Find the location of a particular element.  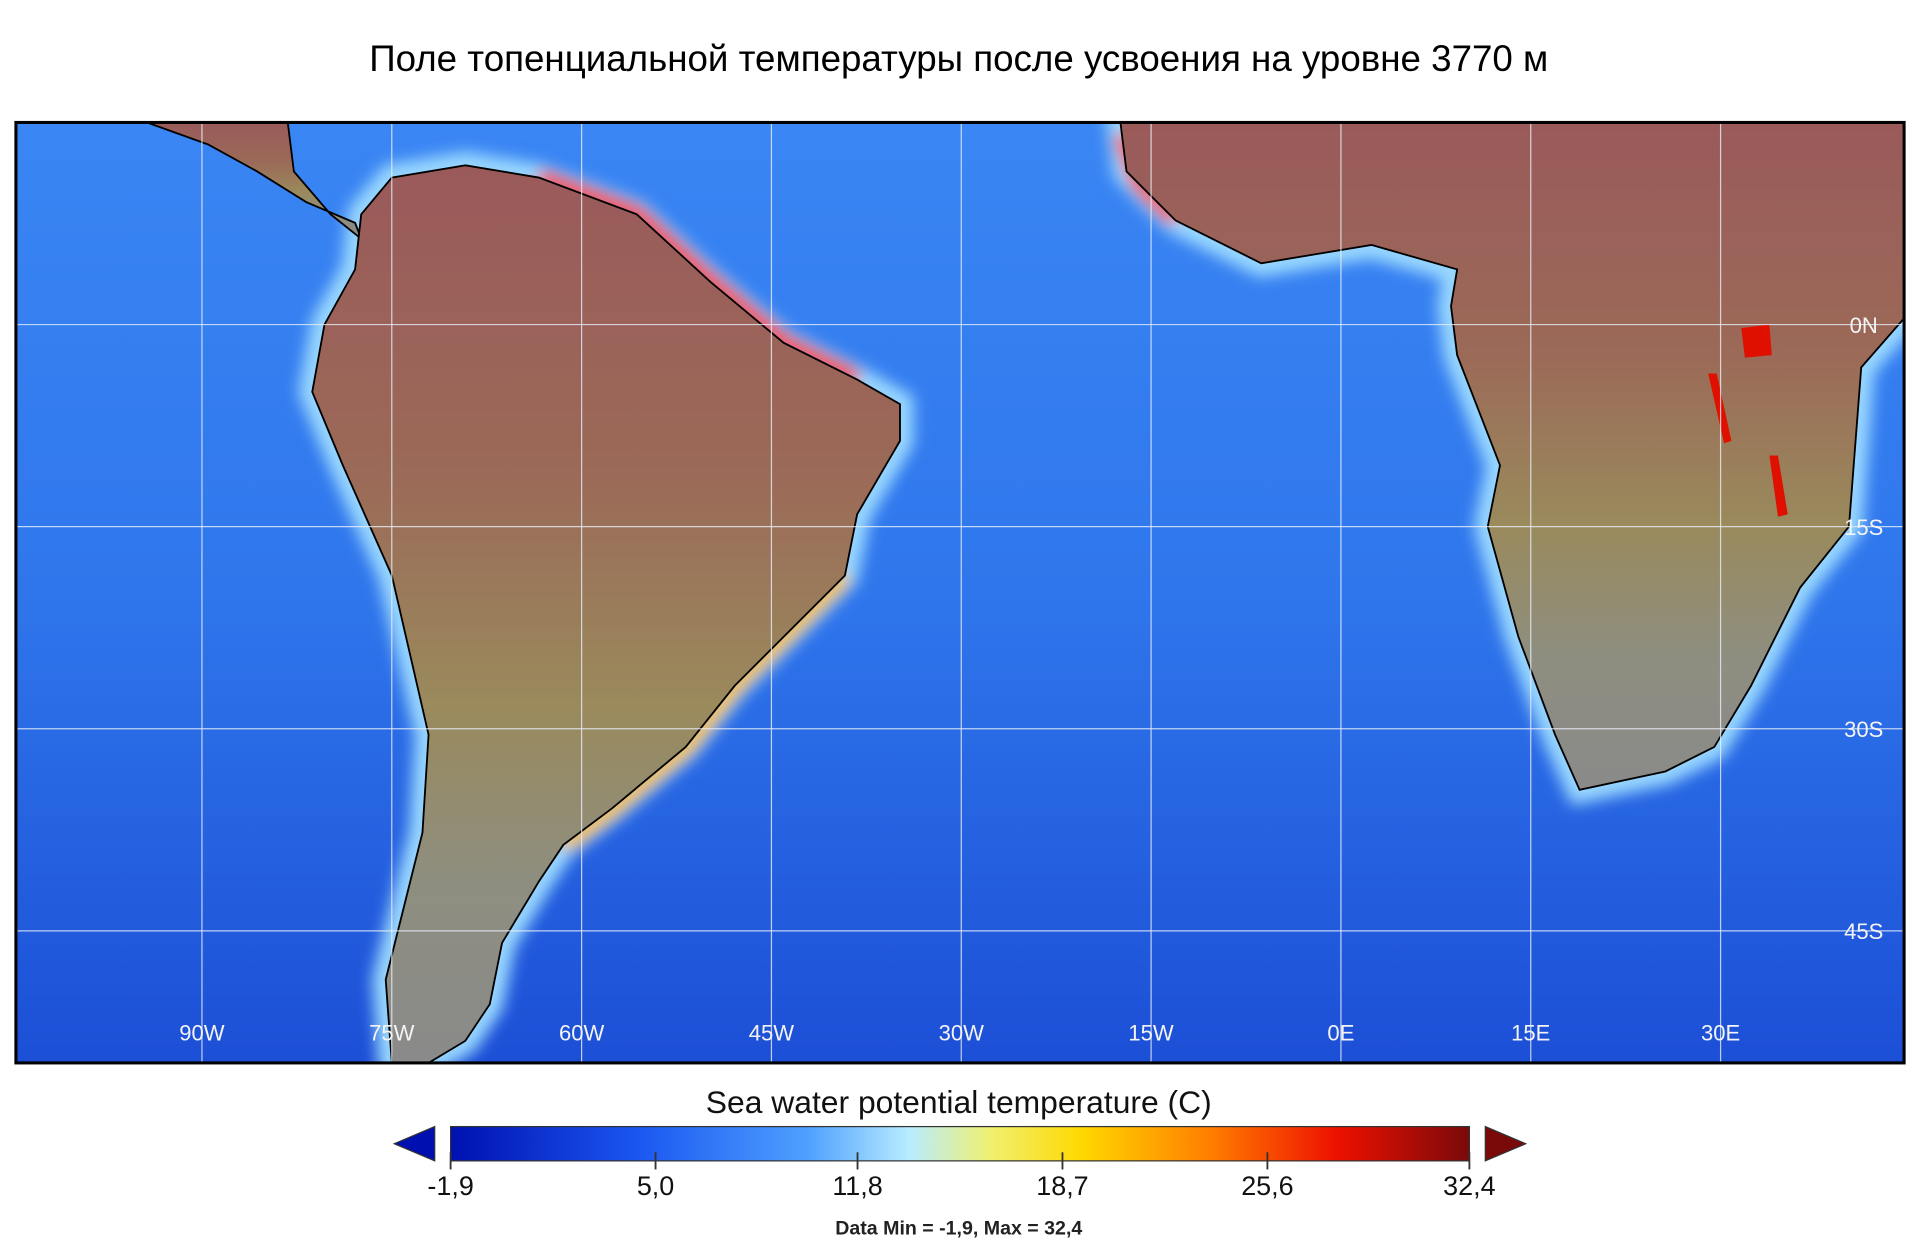

colorbar-tick-label: 32,4 is located at coordinates (1469, 1186).